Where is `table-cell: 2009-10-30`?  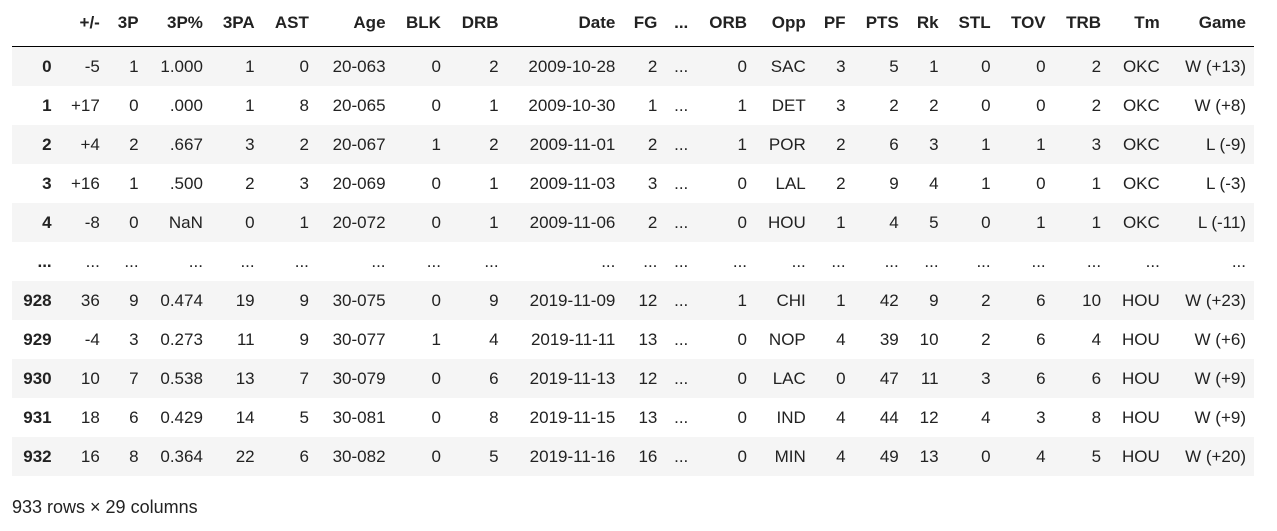
table-cell: 2009-10-30 is located at coordinates (572, 105).